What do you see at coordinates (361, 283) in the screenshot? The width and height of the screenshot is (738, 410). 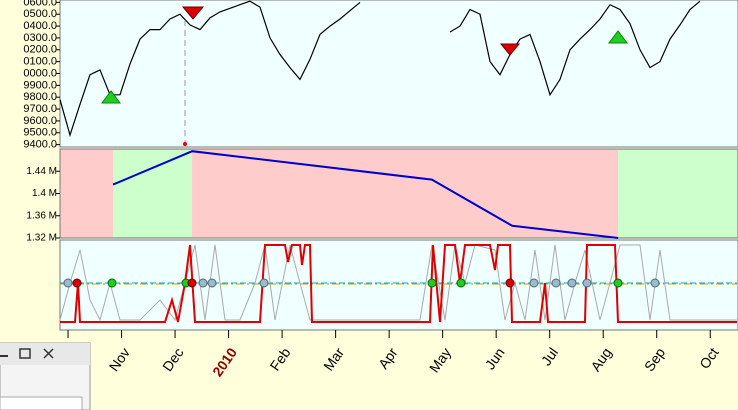 I see `signal-dots` at bounding box center [361, 283].